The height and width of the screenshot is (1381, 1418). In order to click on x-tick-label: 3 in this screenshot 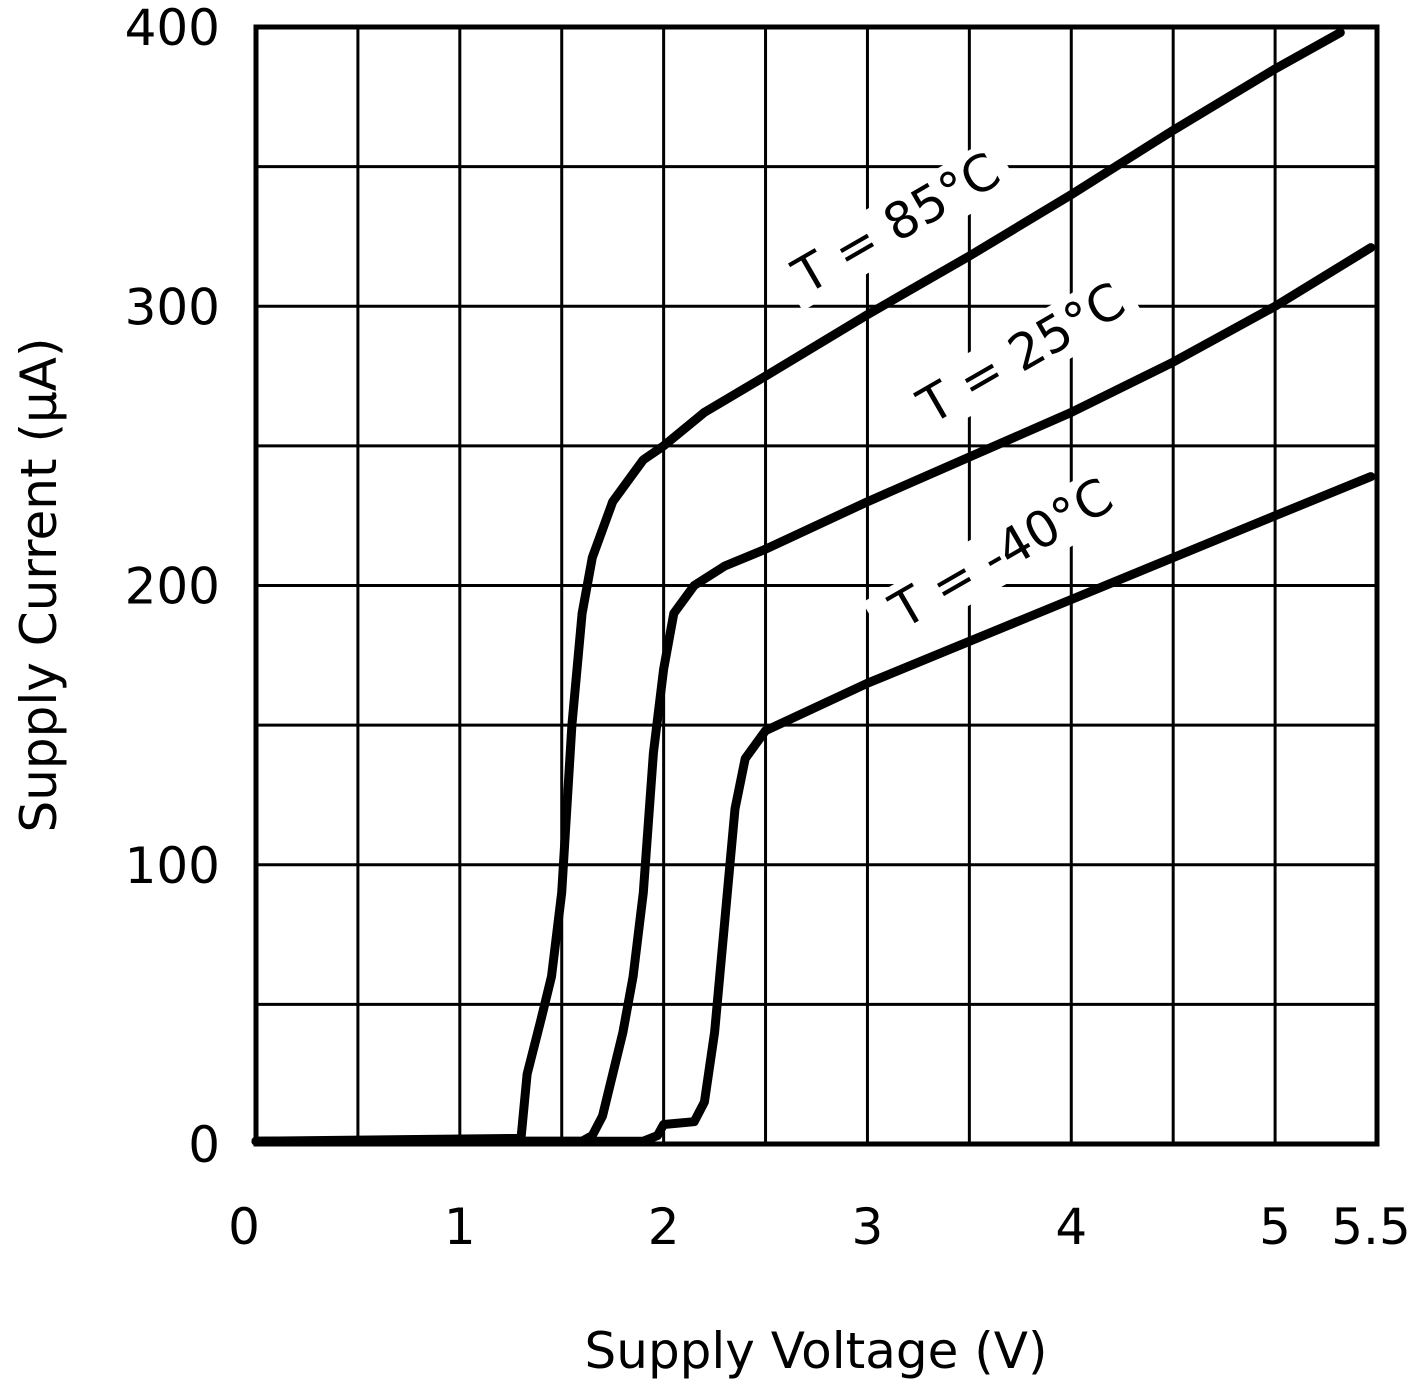, I will do `click(868, 1227)`.